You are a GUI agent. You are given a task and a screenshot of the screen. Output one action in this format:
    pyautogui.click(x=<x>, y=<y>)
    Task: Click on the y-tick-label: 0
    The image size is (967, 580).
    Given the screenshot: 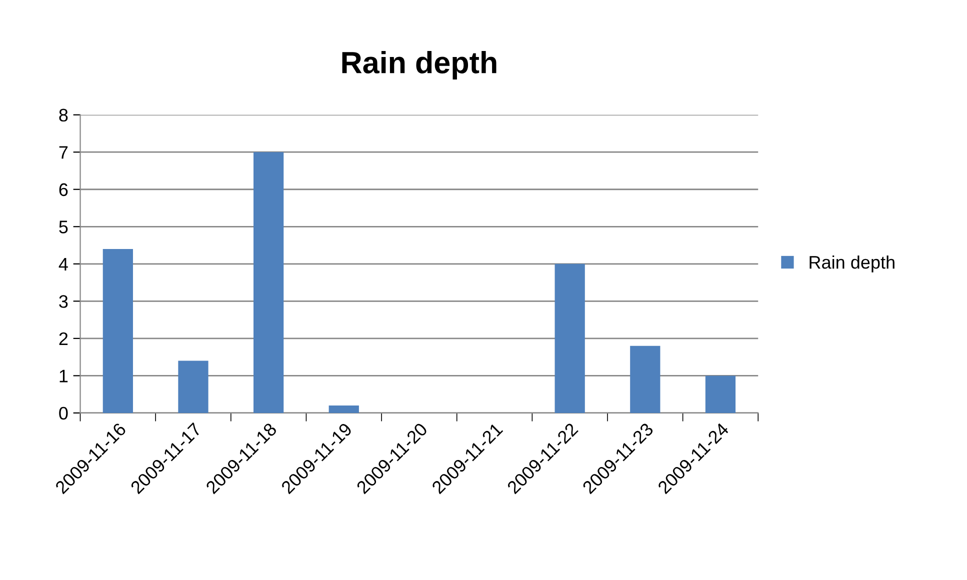 What is the action you would take?
    pyautogui.click(x=63, y=413)
    